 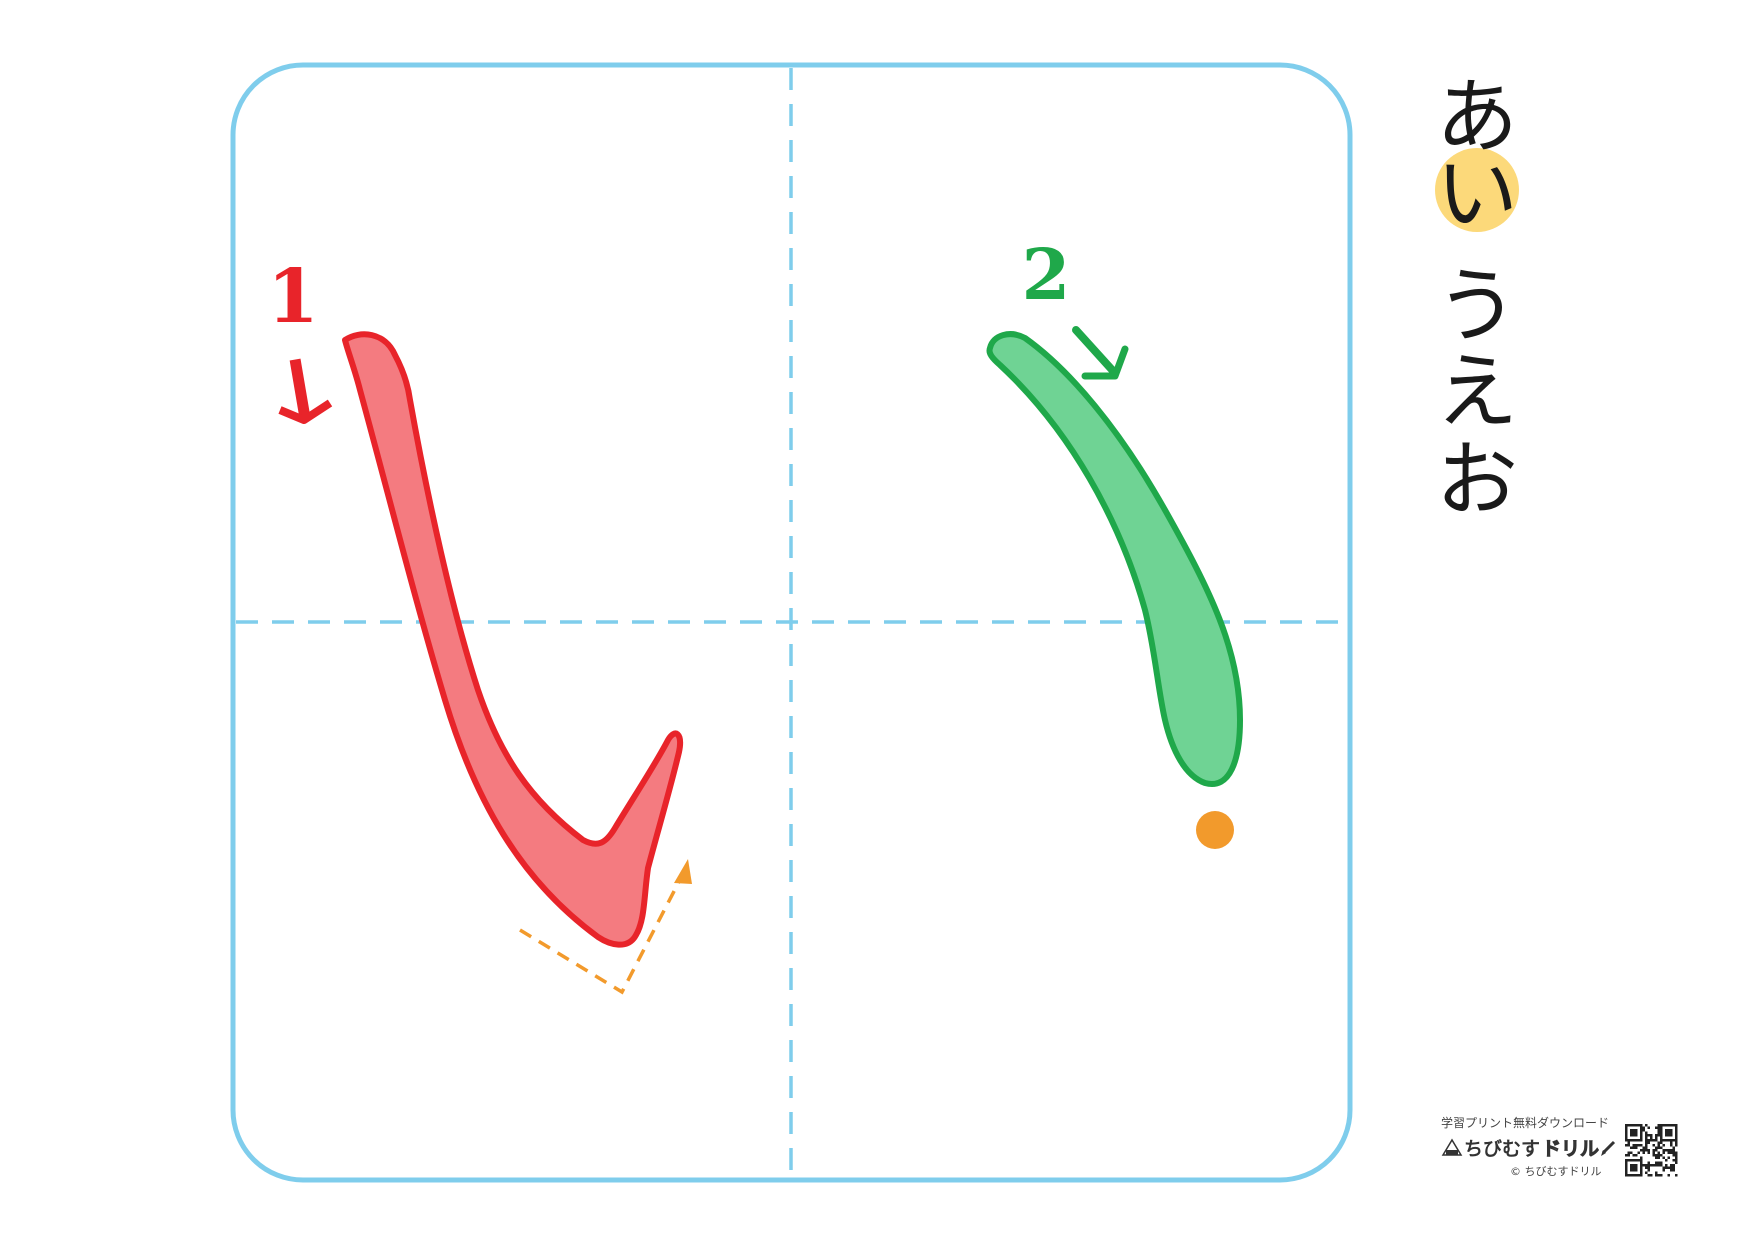 What do you see at coordinates (1556, 1171) in the screenshot?
I see `footer-copyright: © ちびむすドリル` at bounding box center [1556, 1171].